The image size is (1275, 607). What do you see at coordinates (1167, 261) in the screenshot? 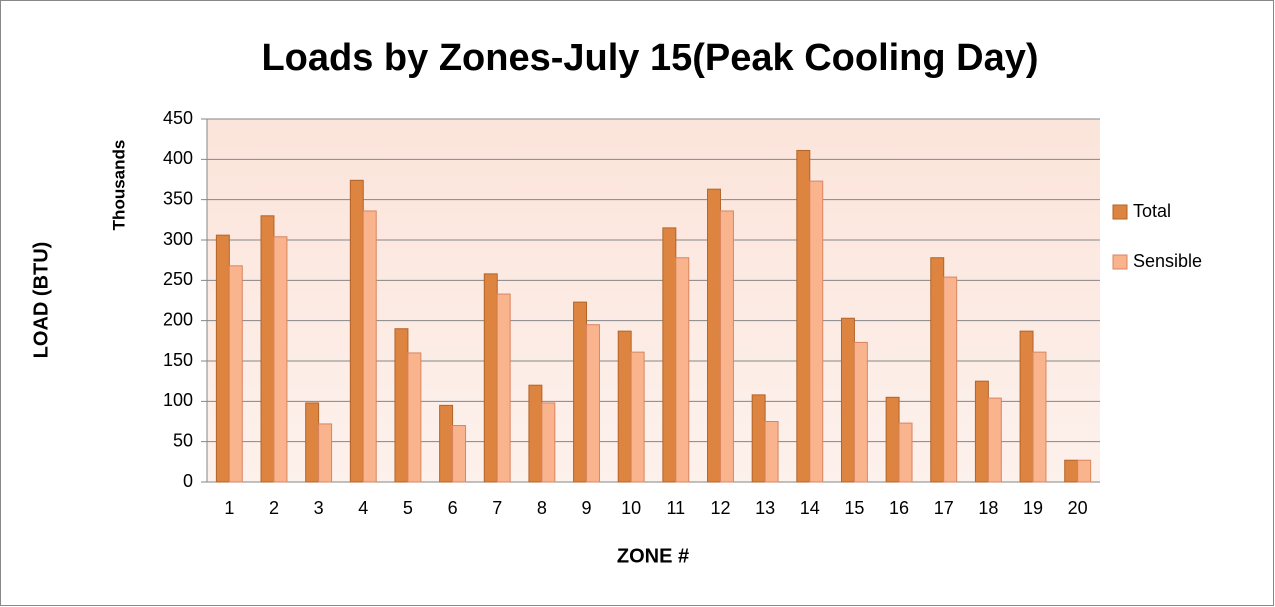
I see `legend-label: Sensible` at bounding box center [1167, 261].